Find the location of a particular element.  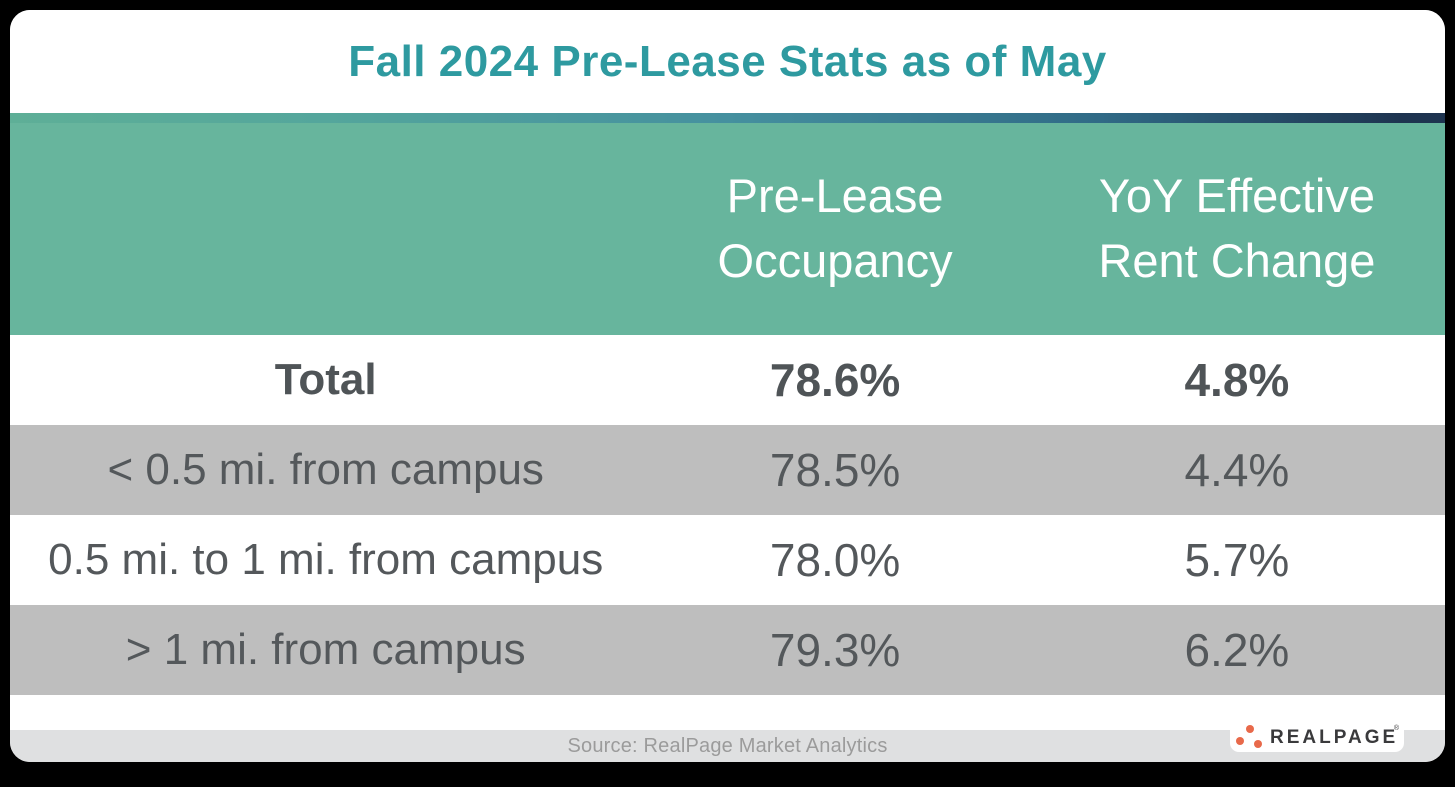

source-note: Source: RealPage Market Analytics is located at coordinates (727, 745).